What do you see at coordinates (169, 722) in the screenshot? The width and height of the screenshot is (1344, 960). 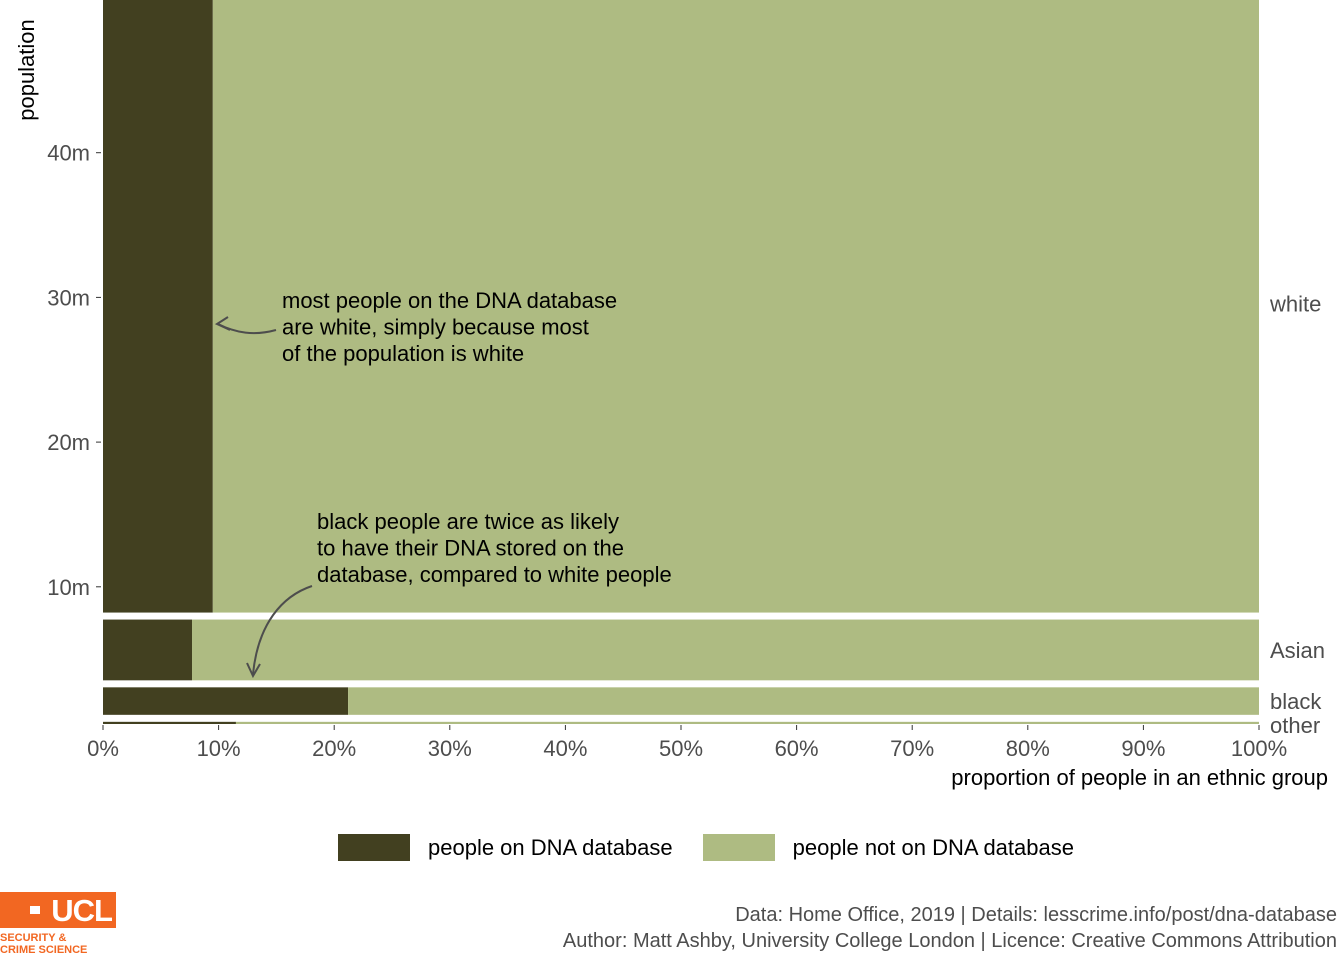 I see `bar-on-database-other` at bounding box center [169, 722].